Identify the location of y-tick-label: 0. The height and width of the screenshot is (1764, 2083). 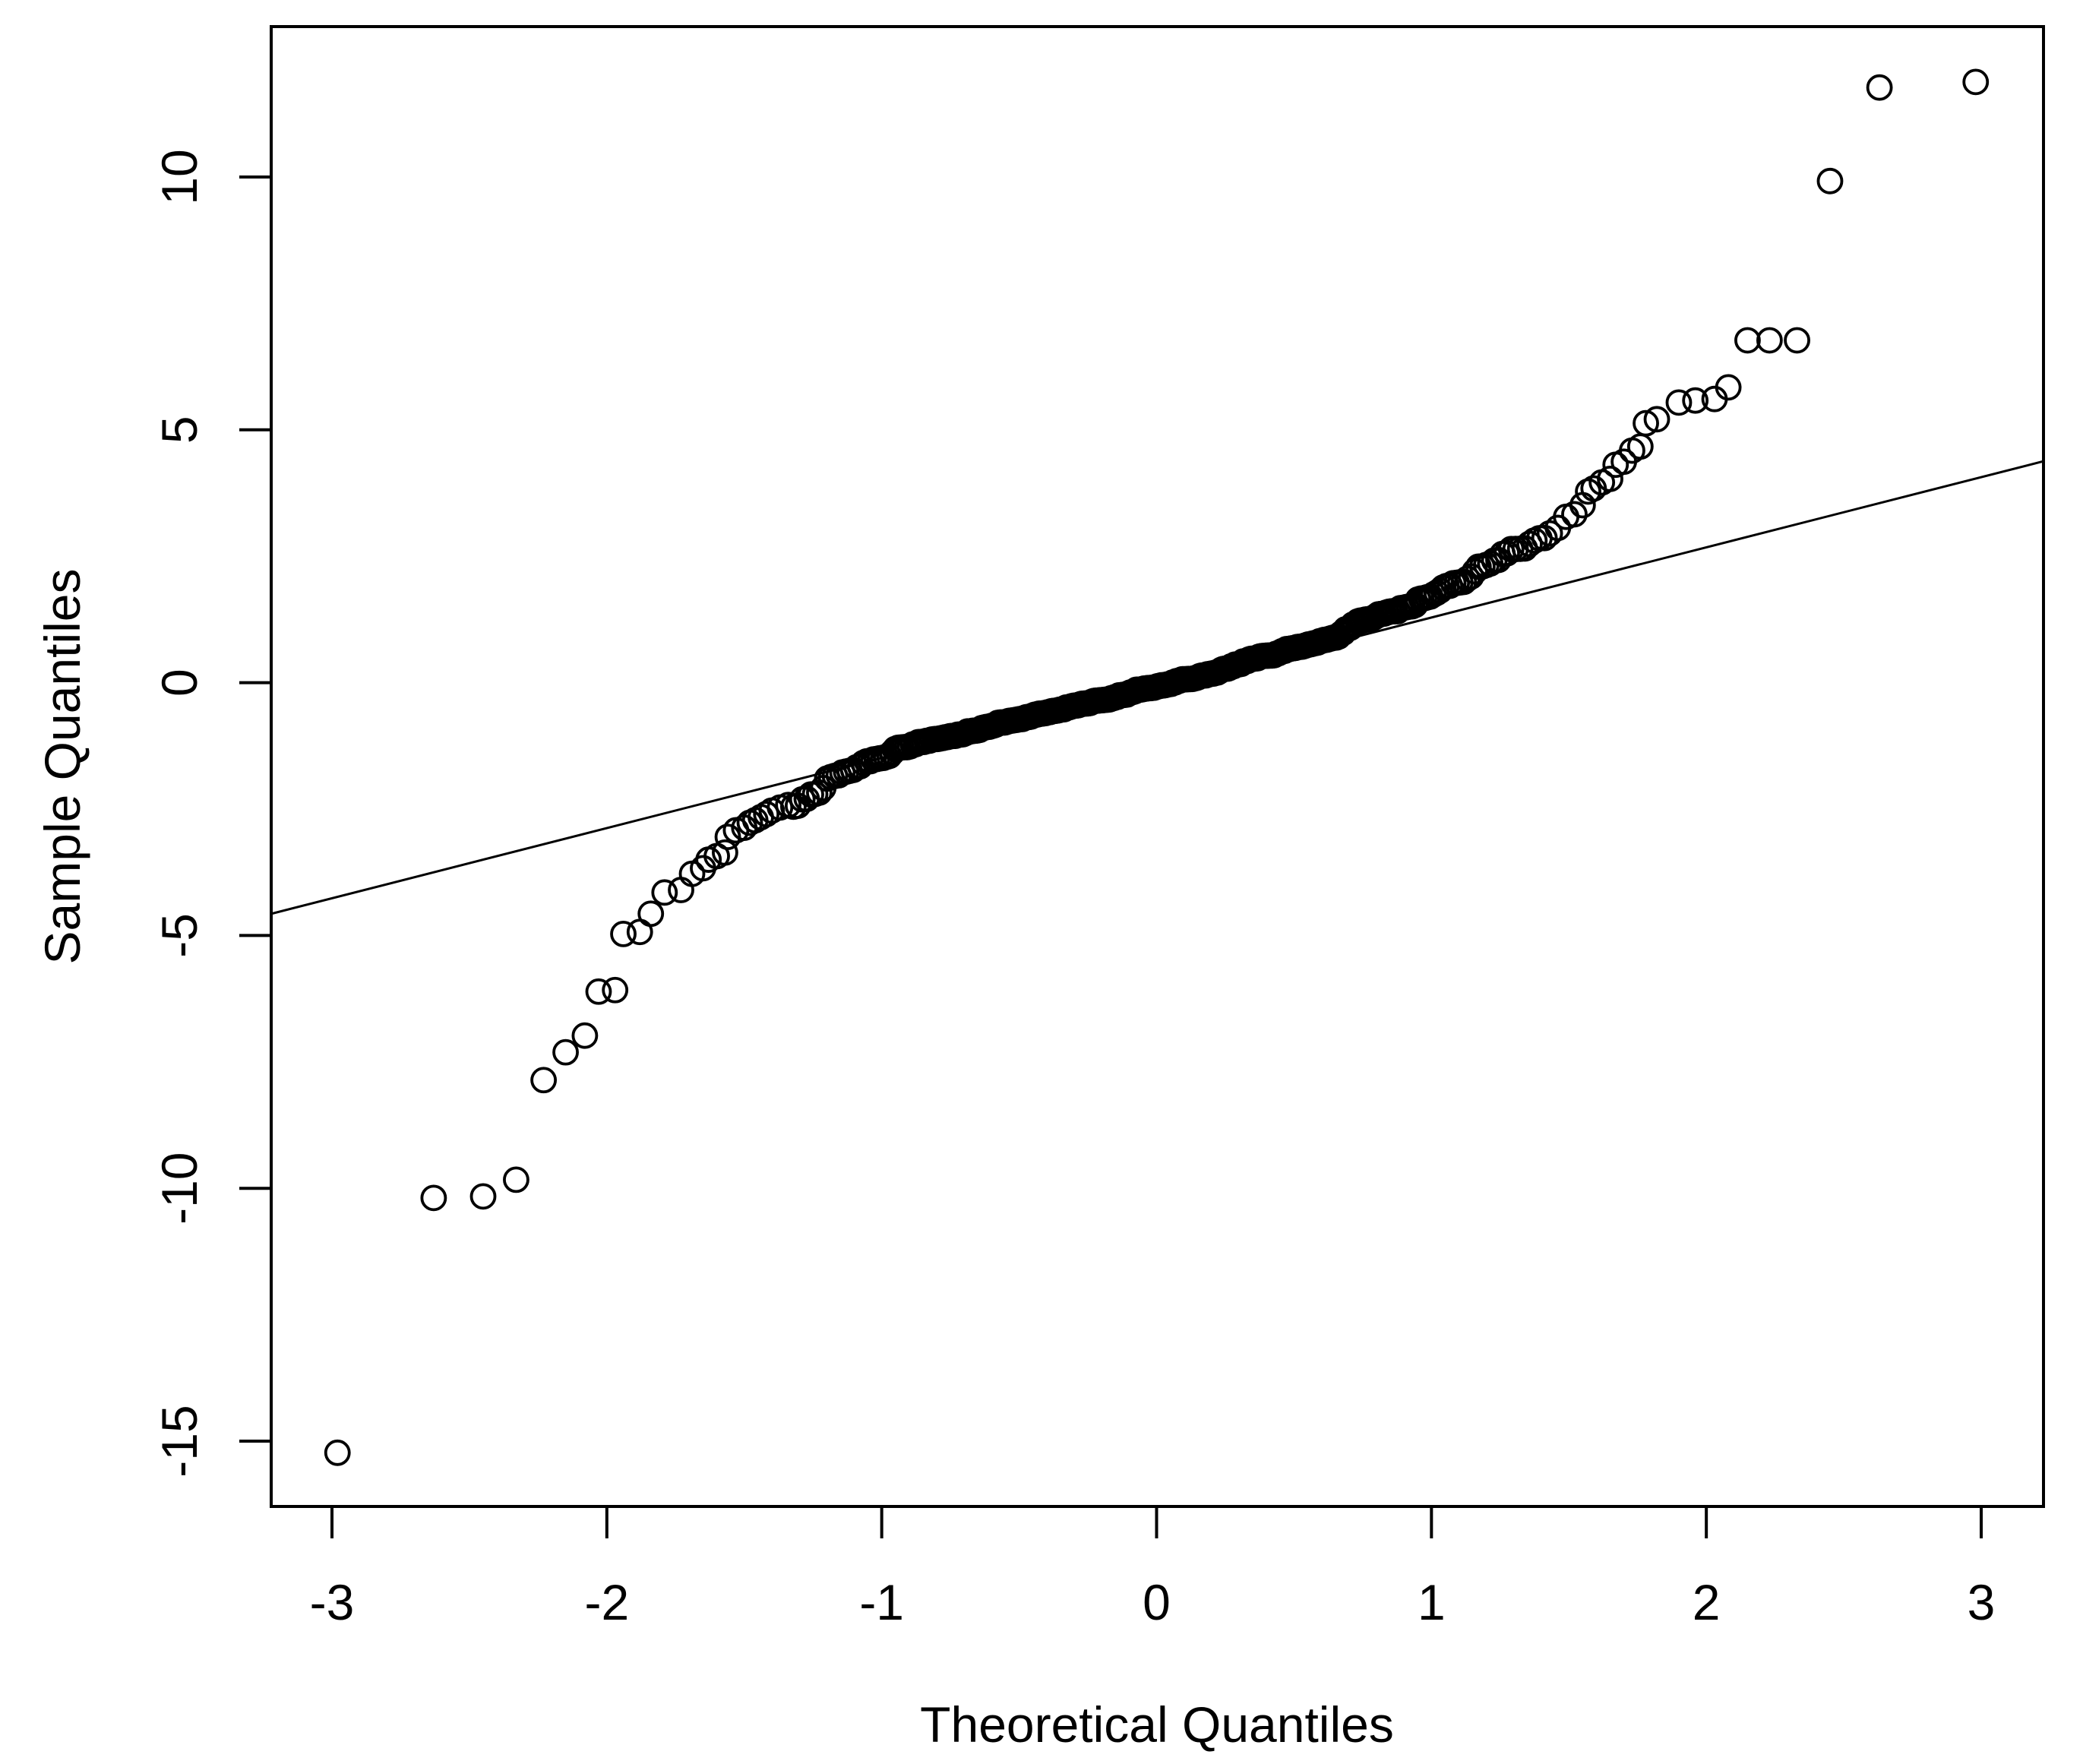
(179, 683).